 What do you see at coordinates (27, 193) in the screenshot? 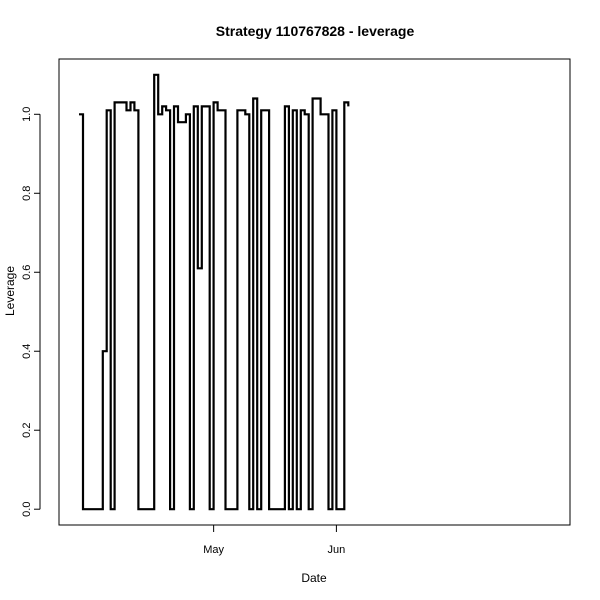
I see `y-tick-label: 0.8` at bounding box center [27, 193].